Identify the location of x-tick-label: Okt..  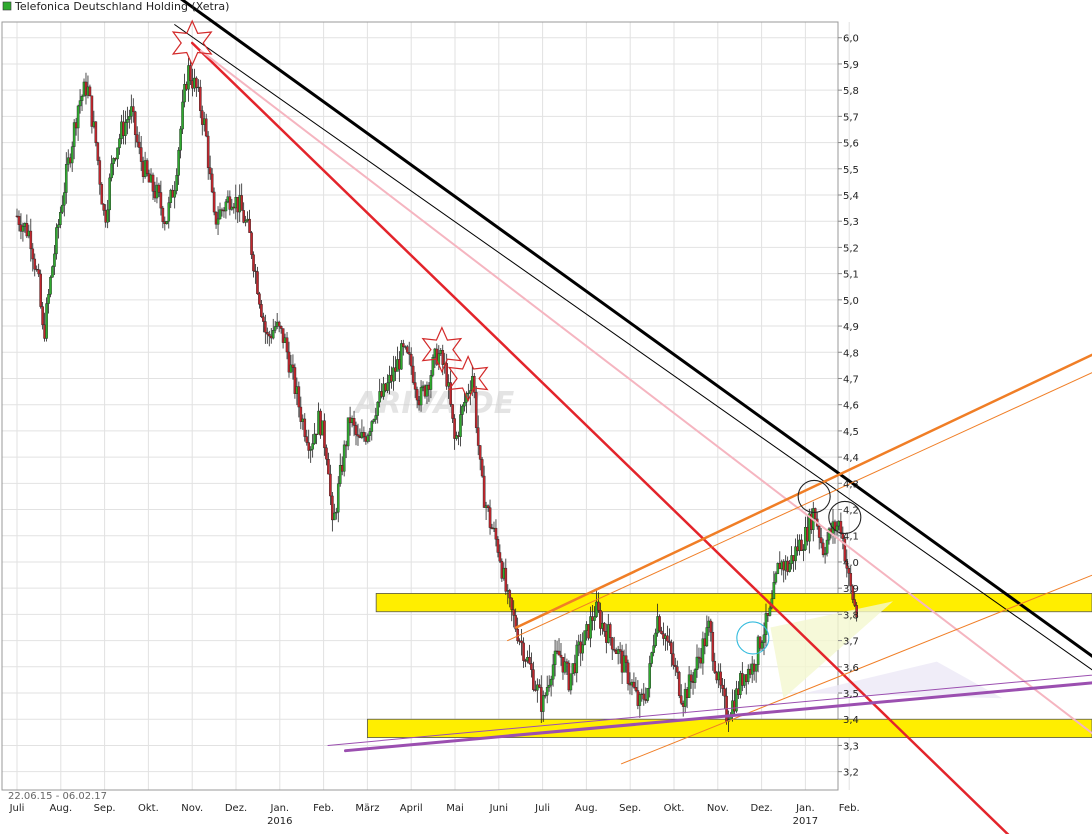
(674, 808).